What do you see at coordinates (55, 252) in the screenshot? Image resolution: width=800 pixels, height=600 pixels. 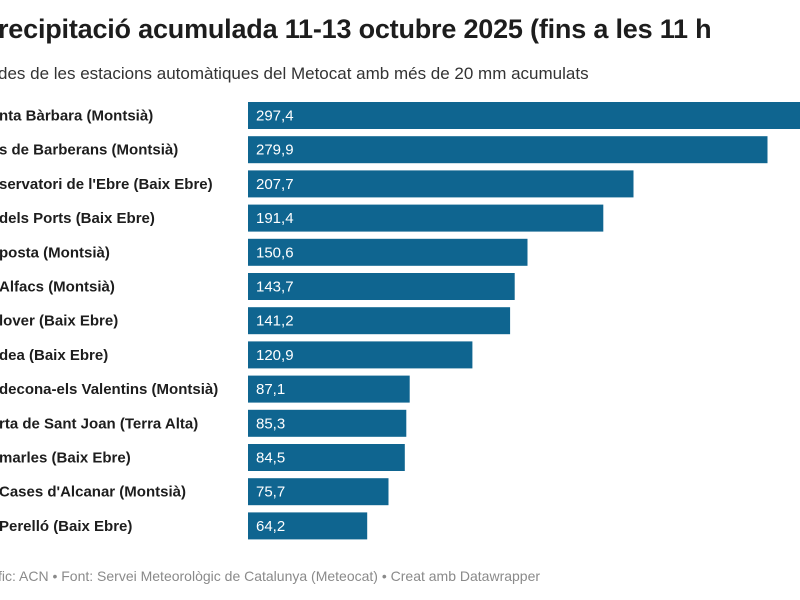 I see `station-label: posta (Montsià)` at bounding box center [55, 252].